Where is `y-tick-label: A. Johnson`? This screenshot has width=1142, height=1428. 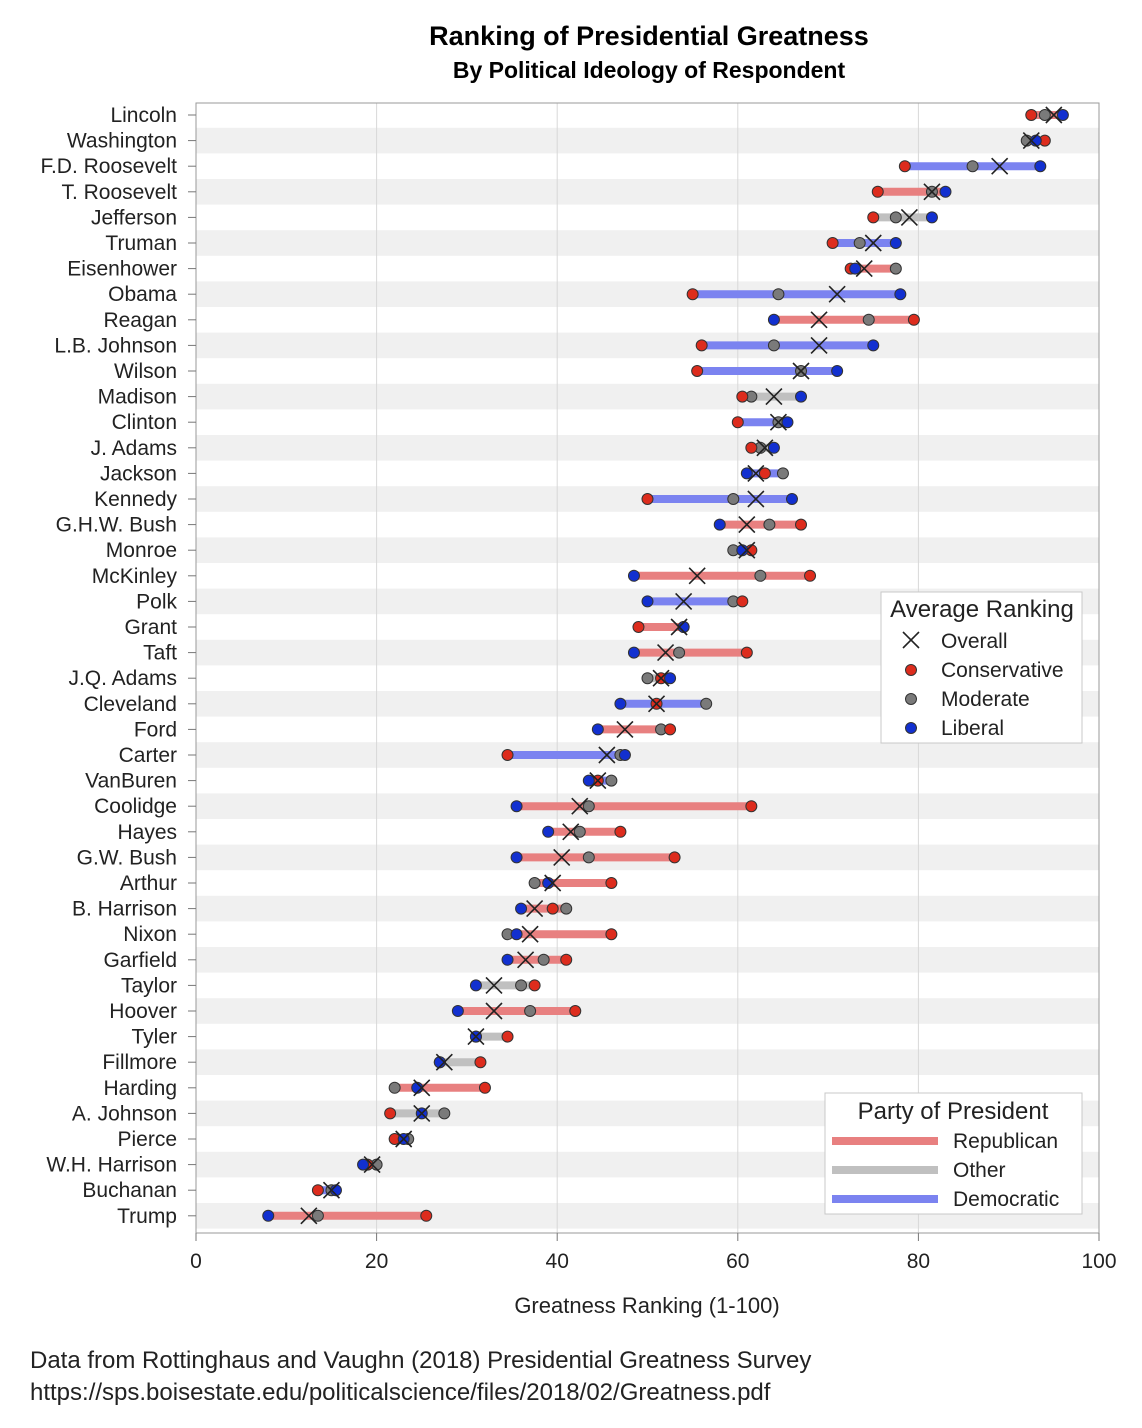 y-tick-label: A. Johnson is located at coordinates (124, 1113).